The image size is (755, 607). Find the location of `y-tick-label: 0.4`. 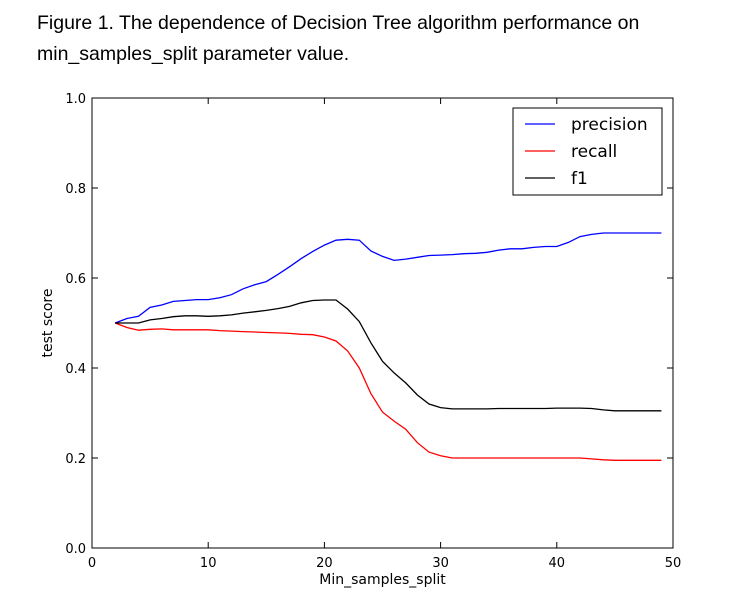

y-tick-label: 0.4 is located at coordinates (75, 369).